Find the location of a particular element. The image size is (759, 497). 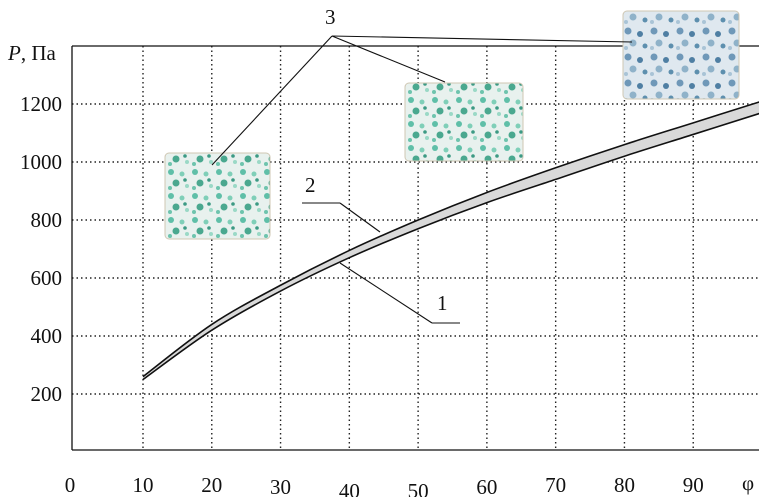

y-tick-label: 1200 is located at coordinates (41, 104).